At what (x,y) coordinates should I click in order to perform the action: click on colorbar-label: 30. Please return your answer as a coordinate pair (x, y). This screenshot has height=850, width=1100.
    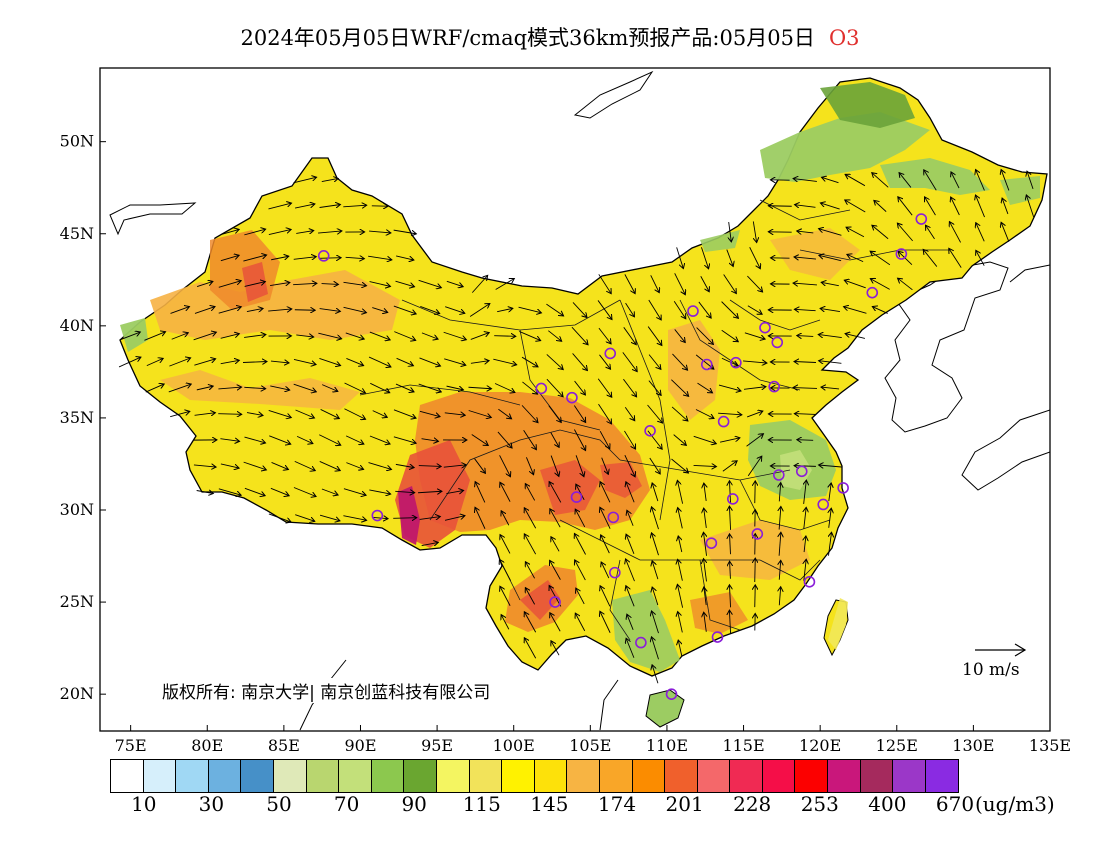
    Looking at the image, I should click on (211, 804).